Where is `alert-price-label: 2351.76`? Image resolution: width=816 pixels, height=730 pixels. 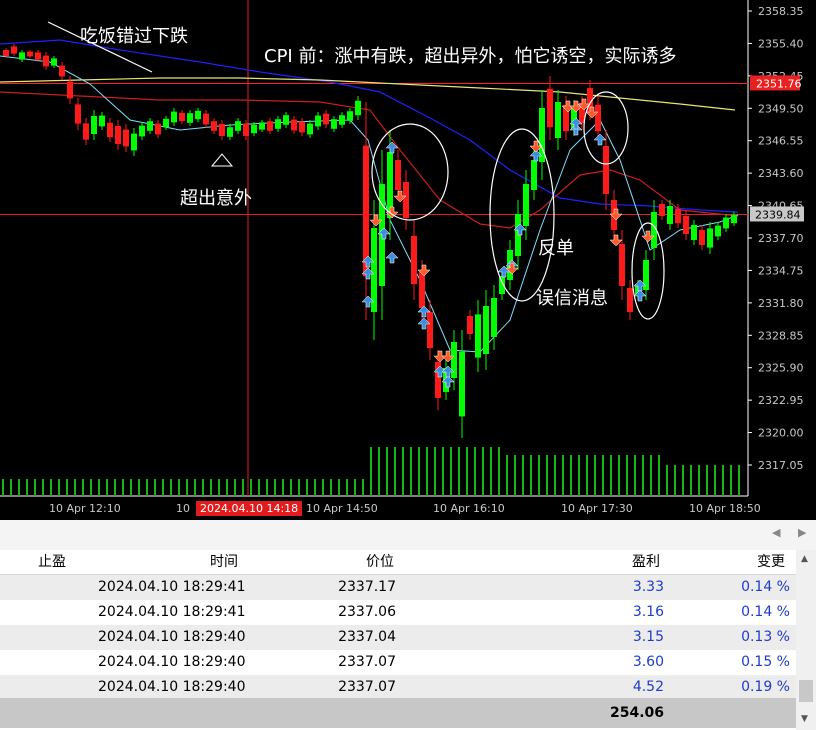
alert-price-label: 2351.76 is located at coordinates (779, 83).